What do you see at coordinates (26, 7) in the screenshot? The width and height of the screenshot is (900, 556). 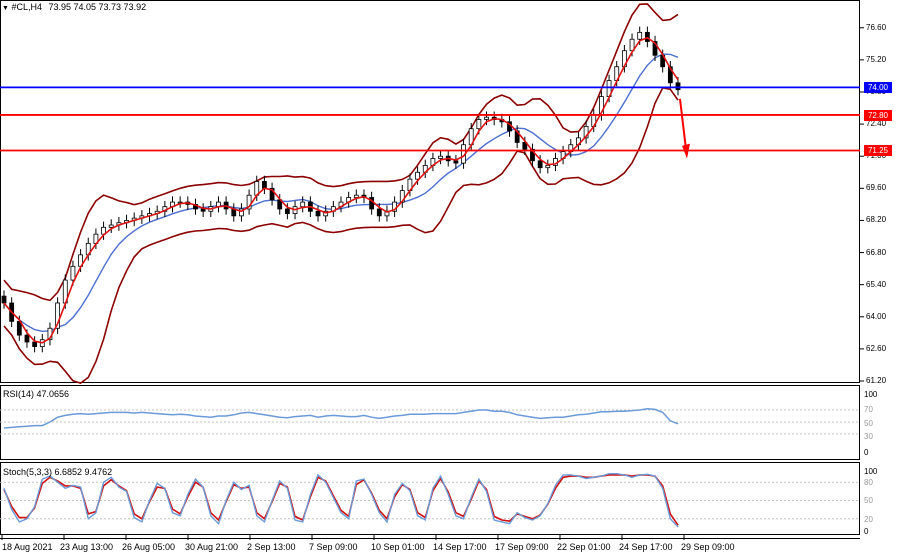 I see `symbol-label: #CL,H4` at bounding box center [26, 7].